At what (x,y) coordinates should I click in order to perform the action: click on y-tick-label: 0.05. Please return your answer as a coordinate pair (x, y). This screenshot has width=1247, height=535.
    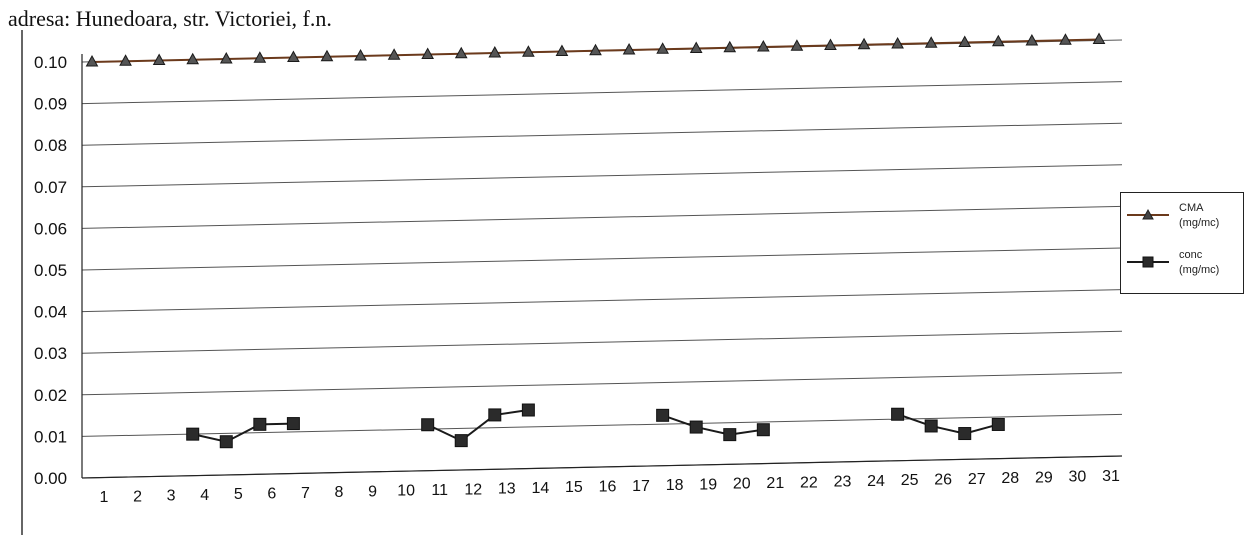
    Looking at the image, I should click on (50, 270).